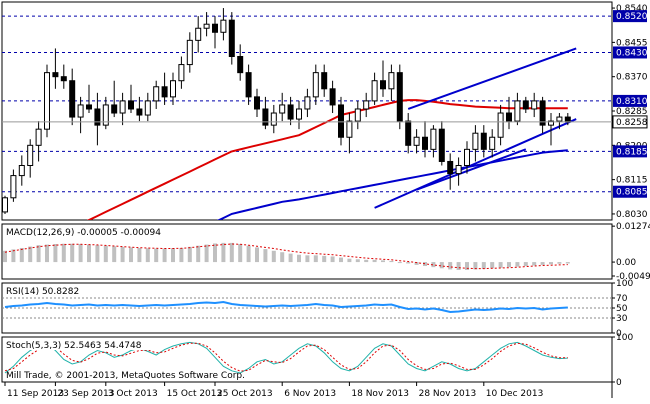 This screenshot has height=404, width=650. I want to click on stoch-label-bg, so click(77, 344).